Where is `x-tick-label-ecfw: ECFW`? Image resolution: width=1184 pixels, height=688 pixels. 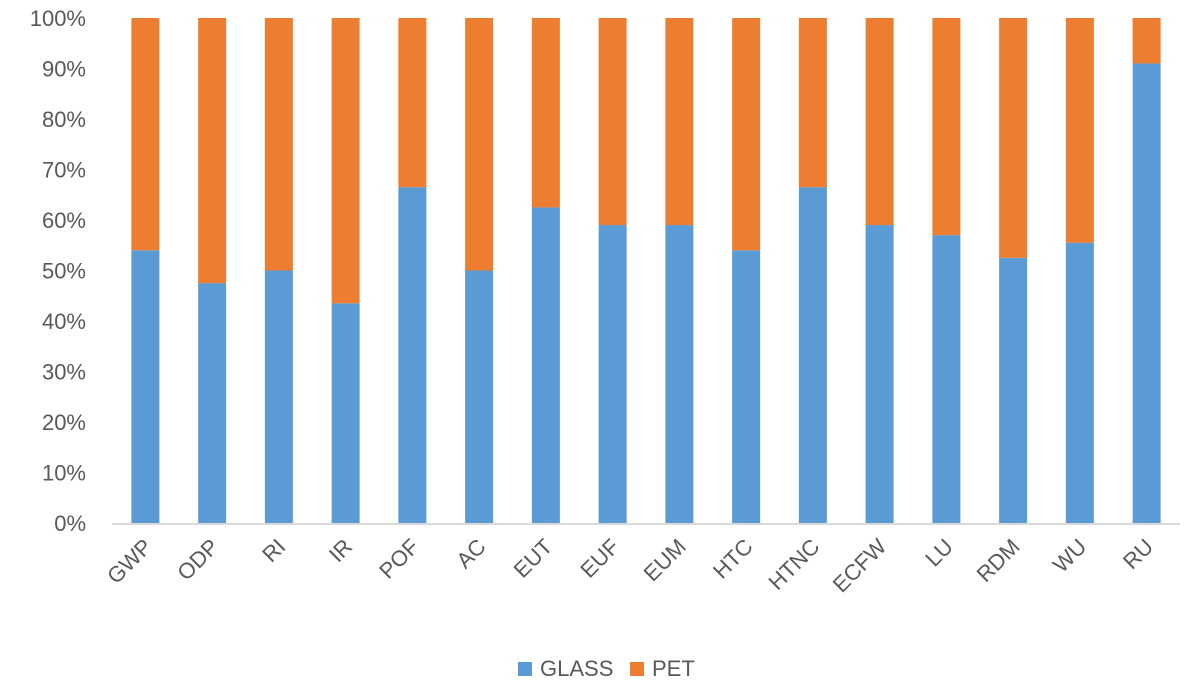 x-tick-label-ecfw: ECFW is located at coordinates (860, 566).